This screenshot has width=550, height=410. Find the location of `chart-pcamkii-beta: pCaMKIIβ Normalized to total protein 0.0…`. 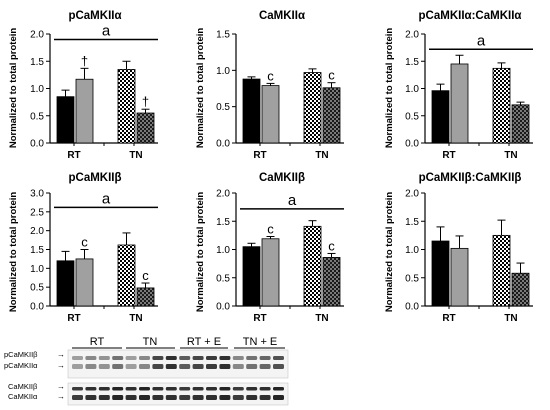

chart-pcamkii-beta: pCaMKIIβ Normalized to total protein 0.0… is located at coordinates (83, 248).